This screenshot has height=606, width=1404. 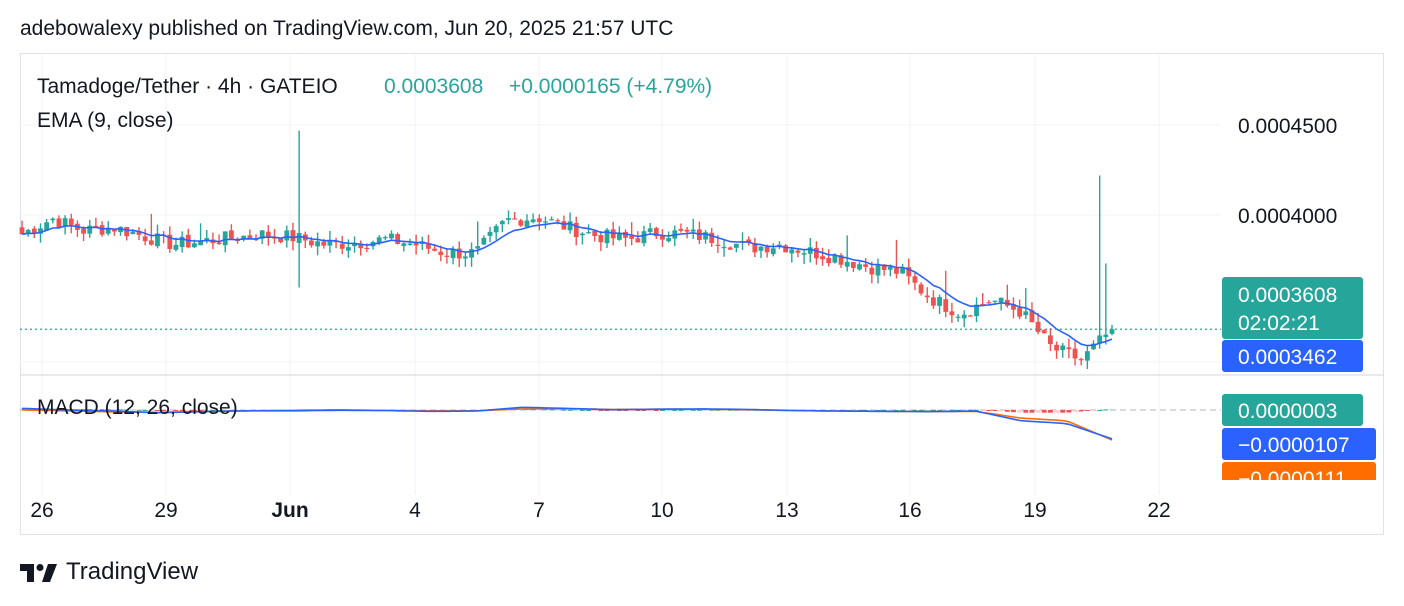 I want to click on x-tick-label: 13, so click(x=786, y=510).